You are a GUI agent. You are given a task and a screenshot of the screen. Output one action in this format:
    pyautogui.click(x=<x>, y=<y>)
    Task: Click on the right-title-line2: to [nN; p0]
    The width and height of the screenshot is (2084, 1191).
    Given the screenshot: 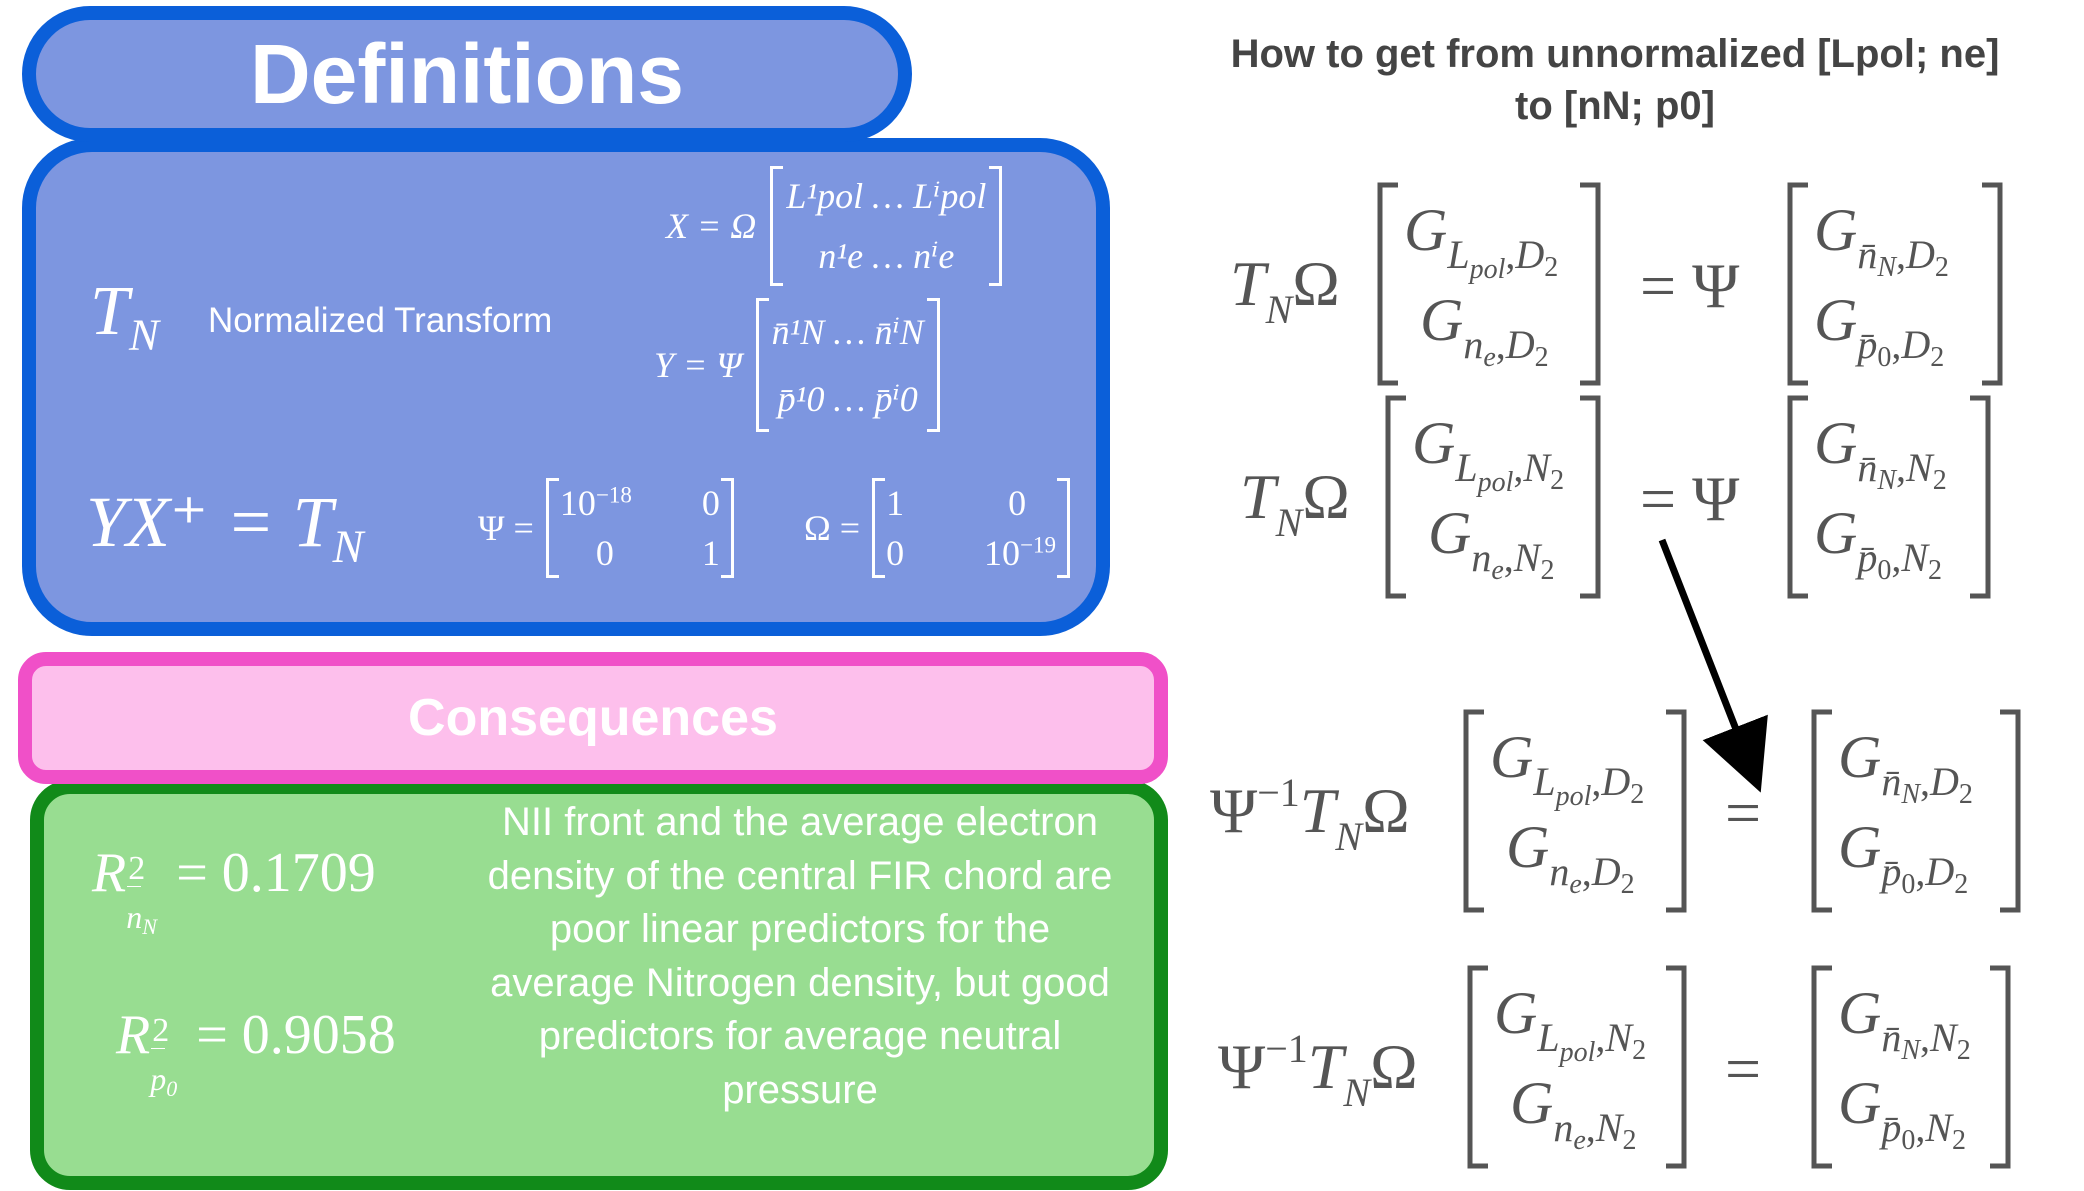 What is the action you would take?
    pyautogui.click(x=1615, y=106)
    